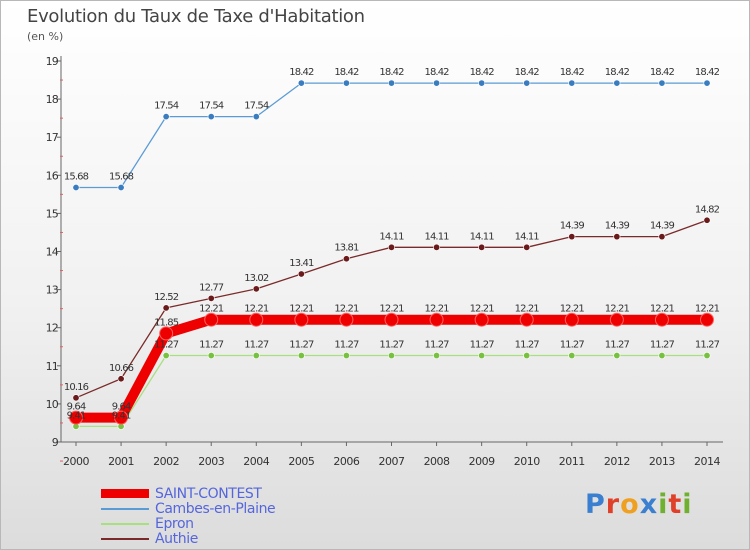 This screenshot has height=550, width=750. I want to click on legend-item-saint-contest: SAINT-CONTEST, so click(188, 493).